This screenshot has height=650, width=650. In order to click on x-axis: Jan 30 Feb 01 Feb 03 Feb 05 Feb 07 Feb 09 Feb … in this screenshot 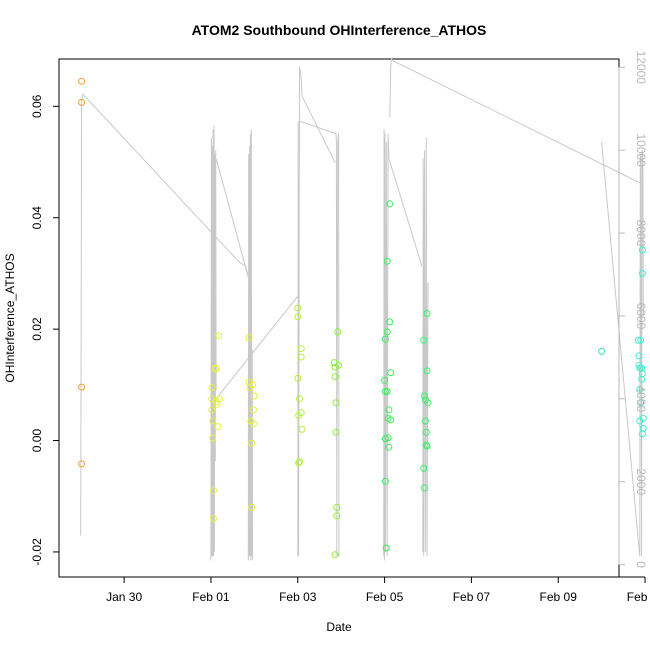, I will do `click(378, 590)`.